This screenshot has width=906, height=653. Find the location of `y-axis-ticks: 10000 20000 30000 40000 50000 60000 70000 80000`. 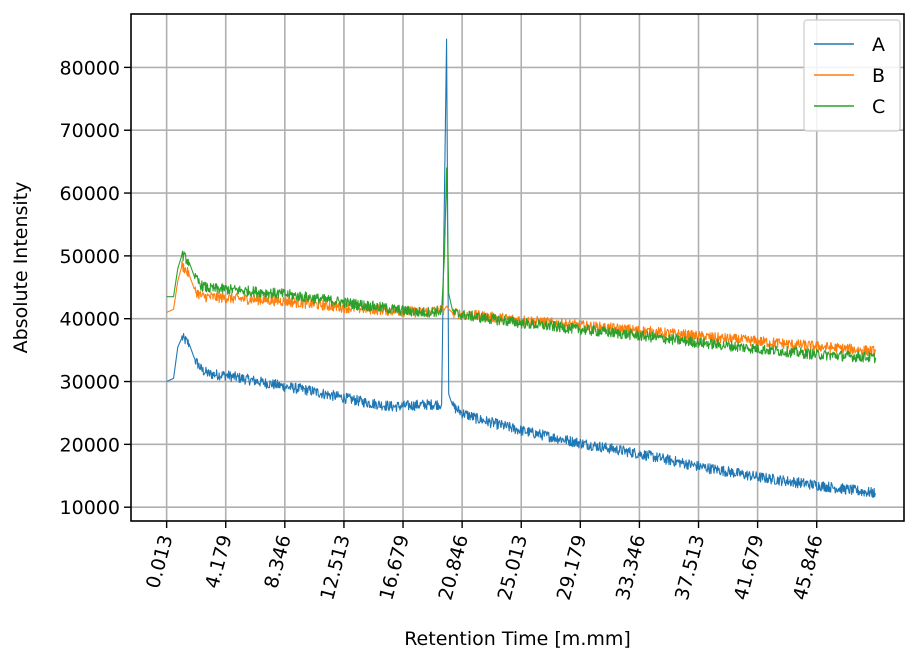

y-axis-ticks: 10000 20000 30000 40000 50000 60000 70000 80000 is located at coordinates (95, 288).